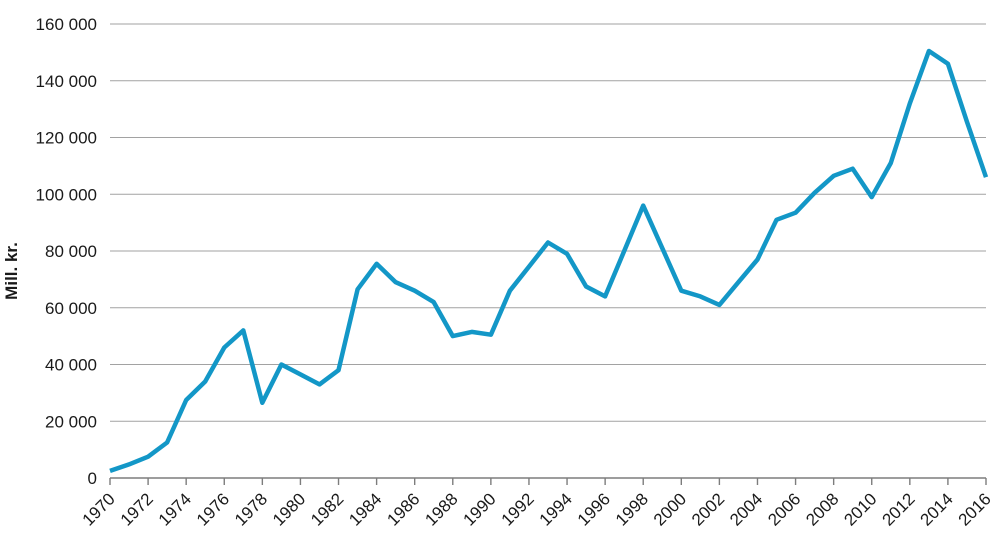 The height and width of the screenshot is (558, 1000). Describe the element at coordinates (175, 509) in the screenshot. I see `svg-text: 1974` at that location.